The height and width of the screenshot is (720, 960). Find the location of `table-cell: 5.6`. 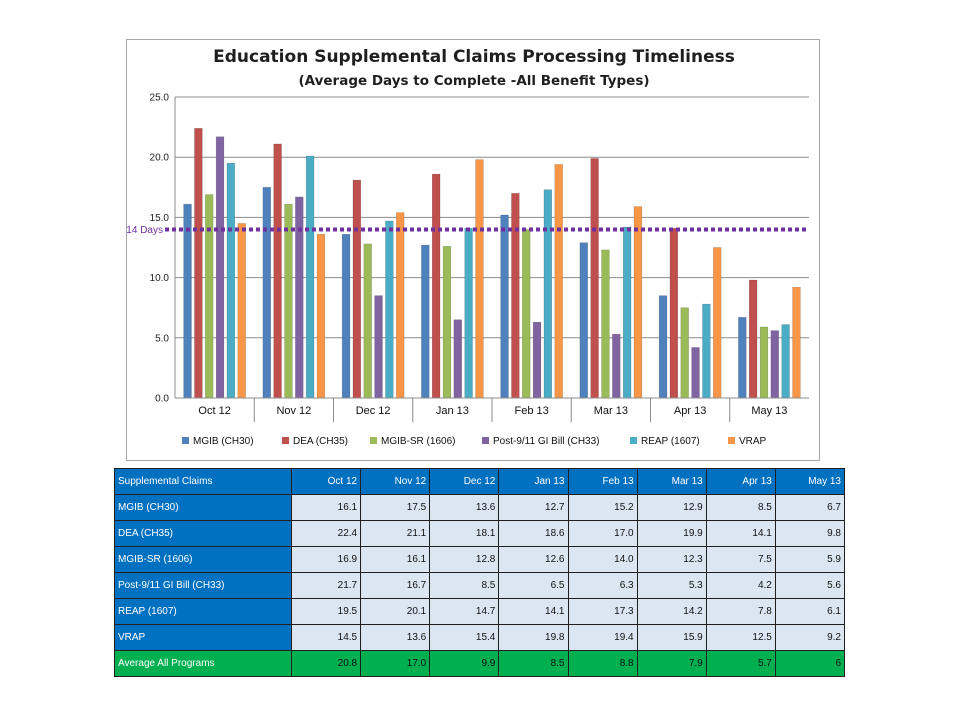

table-cell: 5.6 is located at coordinates (810, 585).